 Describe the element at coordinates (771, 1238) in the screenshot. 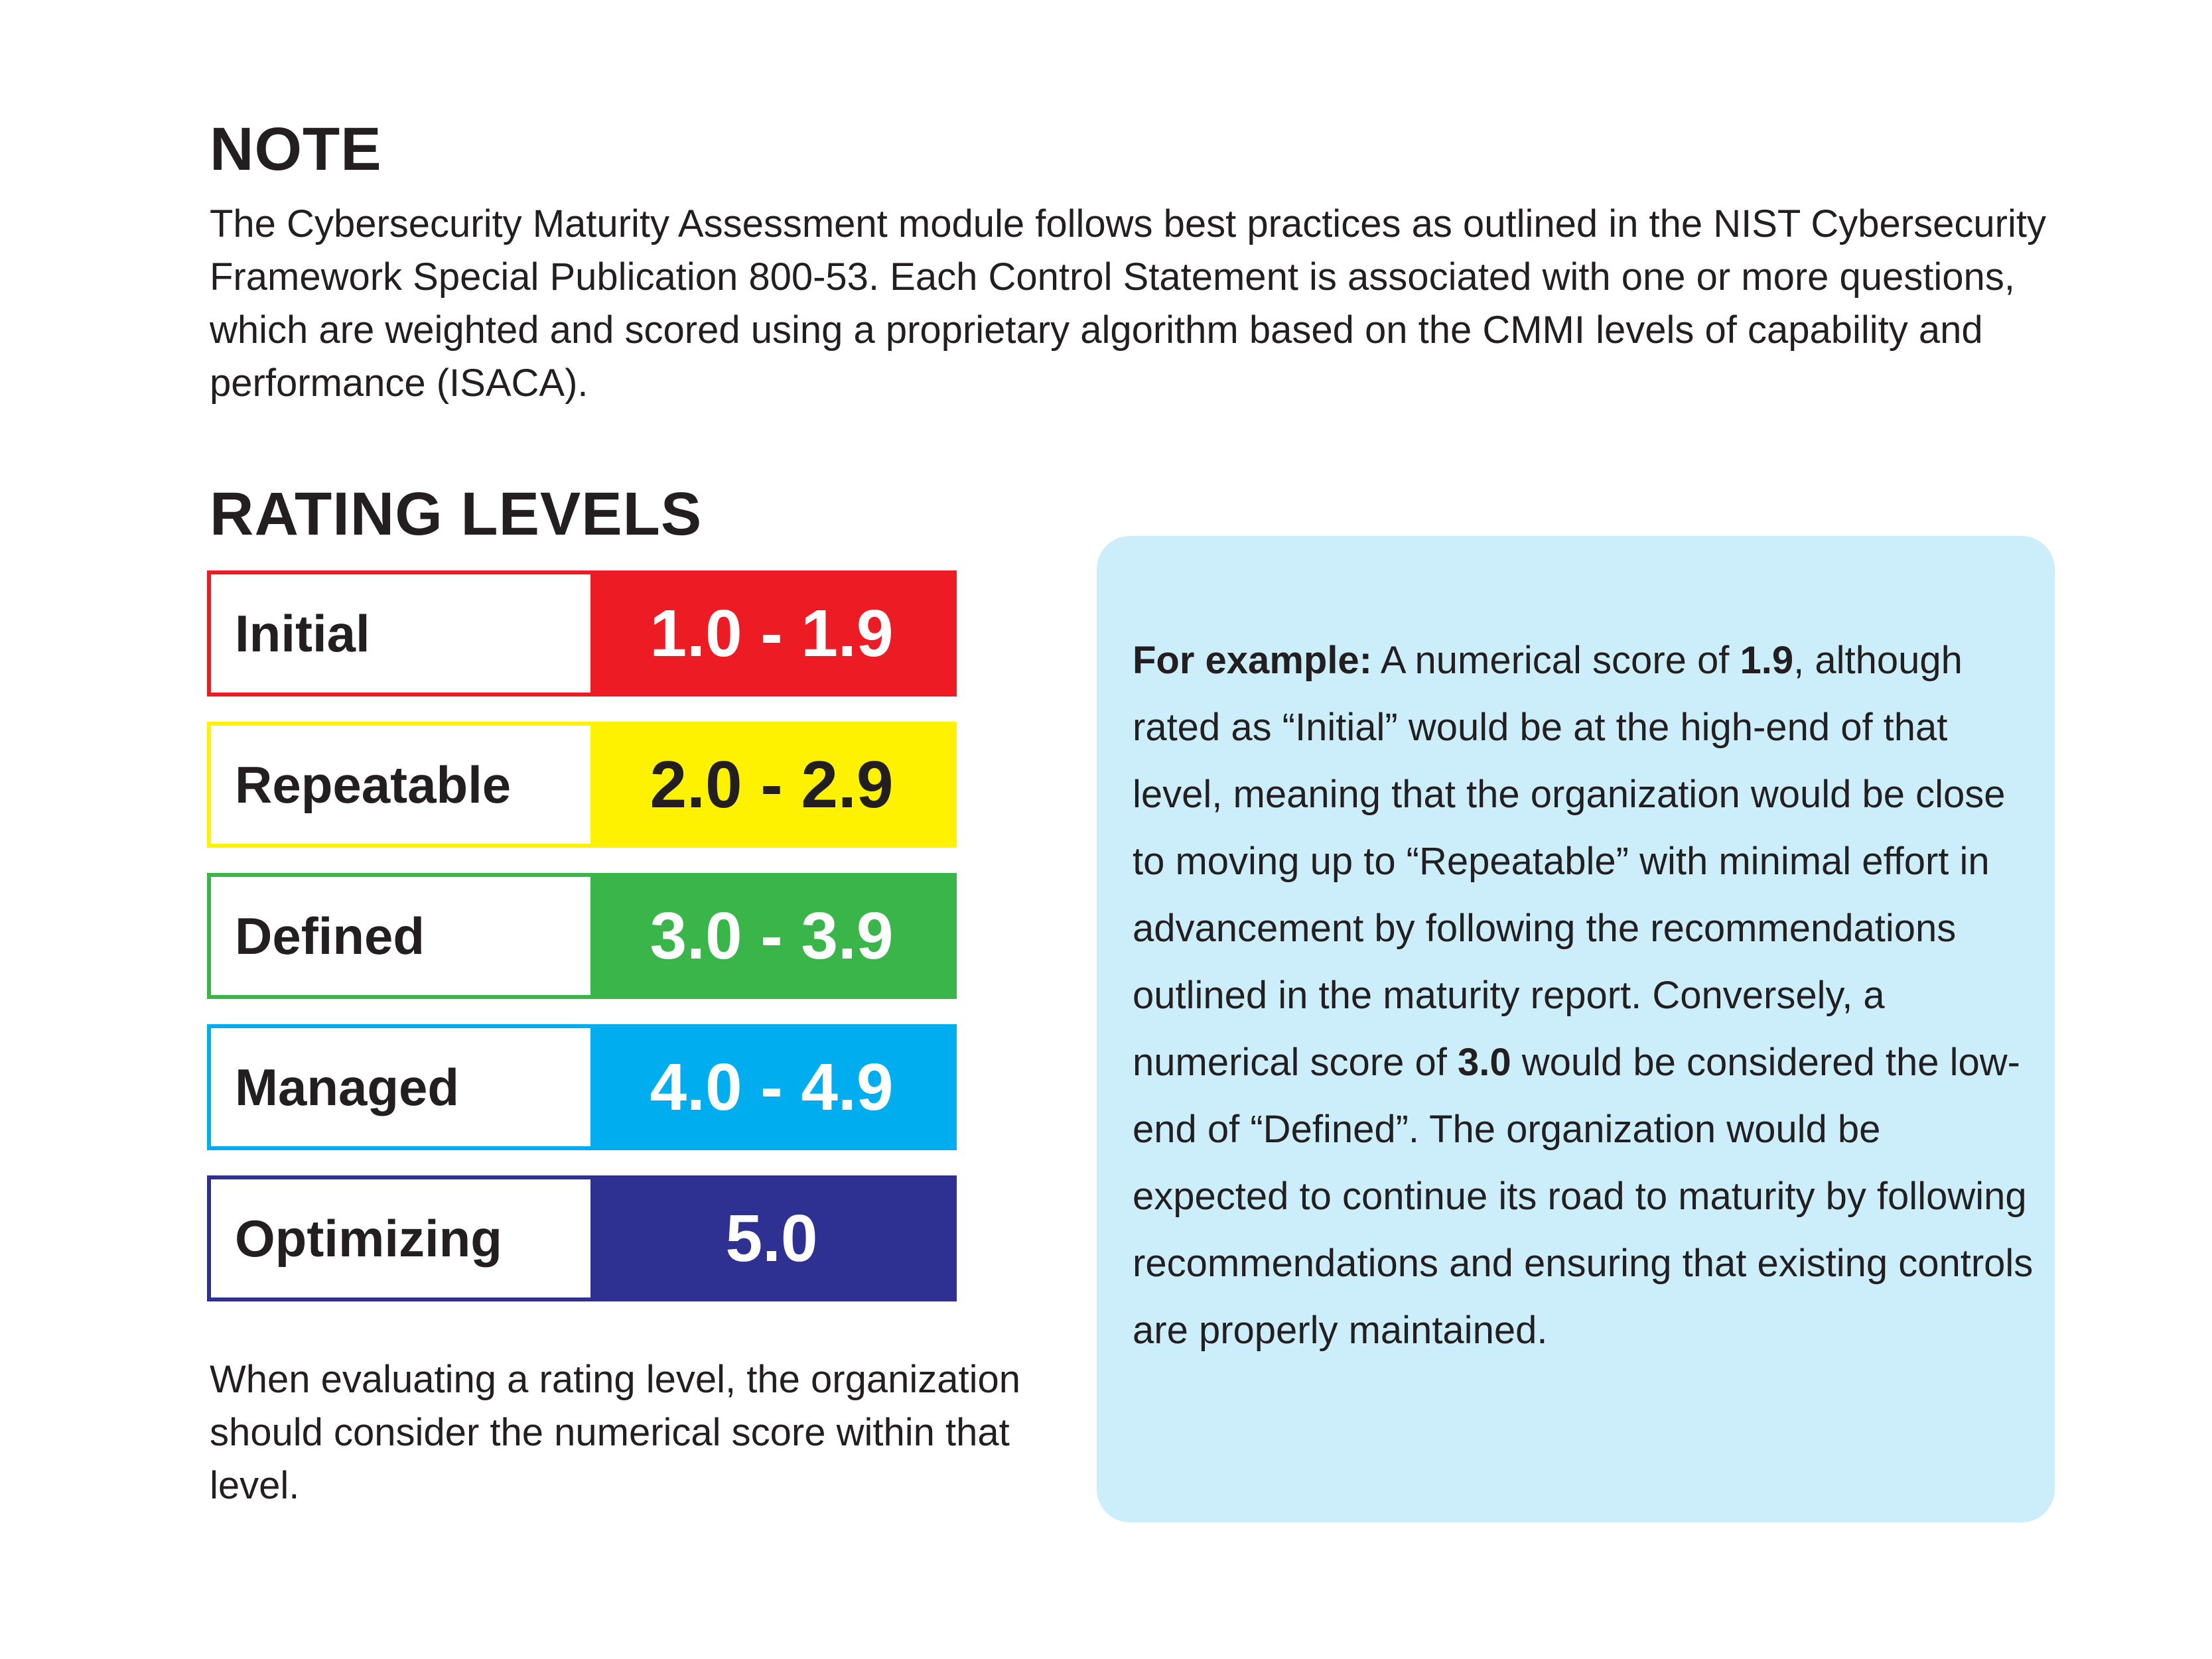

I see `level-range: 5.0` at that location.